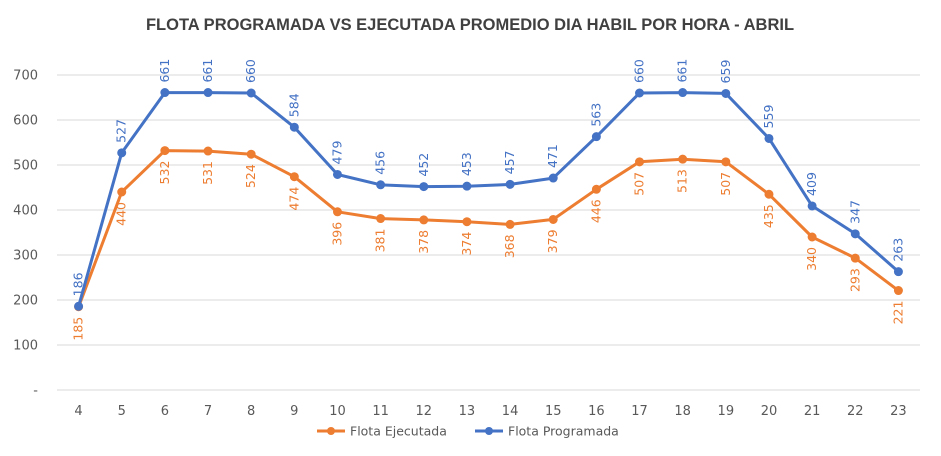 Image resolution: width=941 pixels, height=456 pixels. What do you see at coordinates (35, 391) in the screenshot?
I see `y-tick-label: -` at bounding box center [35, 391].